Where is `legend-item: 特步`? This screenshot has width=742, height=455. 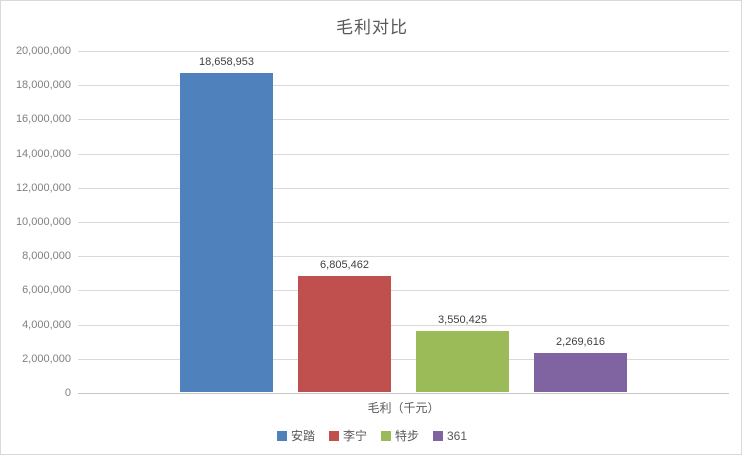 legend-item: 特步 is located at coordinates (399, 436).